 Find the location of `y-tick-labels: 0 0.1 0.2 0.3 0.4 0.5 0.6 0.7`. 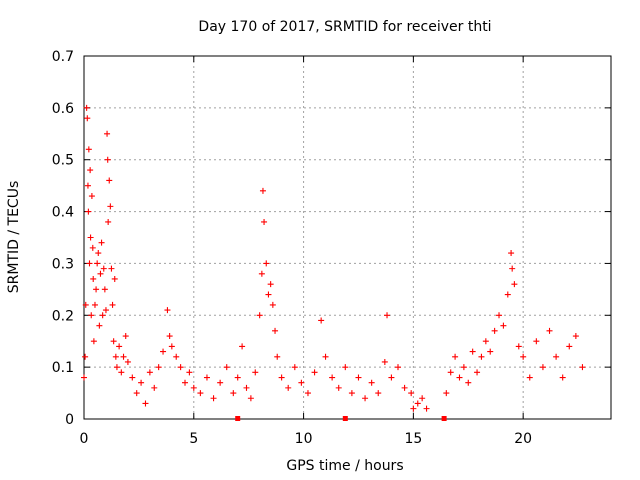

y-tick-labels: 0 0.1 0.2 0.3 0.4 0.5 0.6 0.7 is located at coordinates (63, 238).